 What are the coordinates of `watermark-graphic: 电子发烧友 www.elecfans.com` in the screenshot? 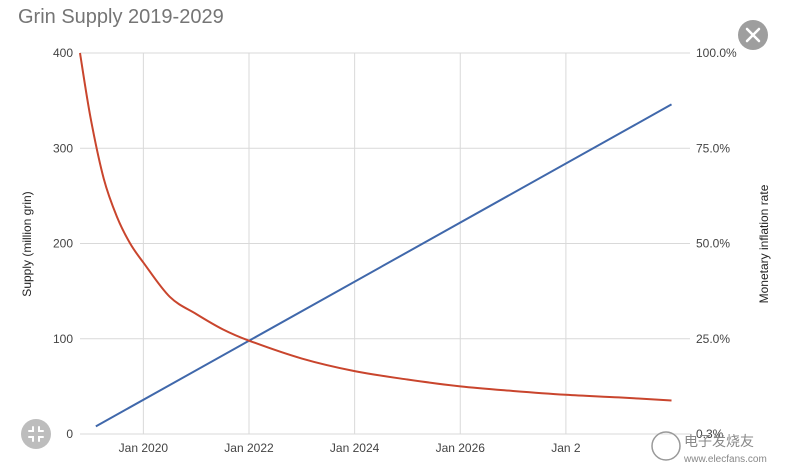 It's located at (709, 448).